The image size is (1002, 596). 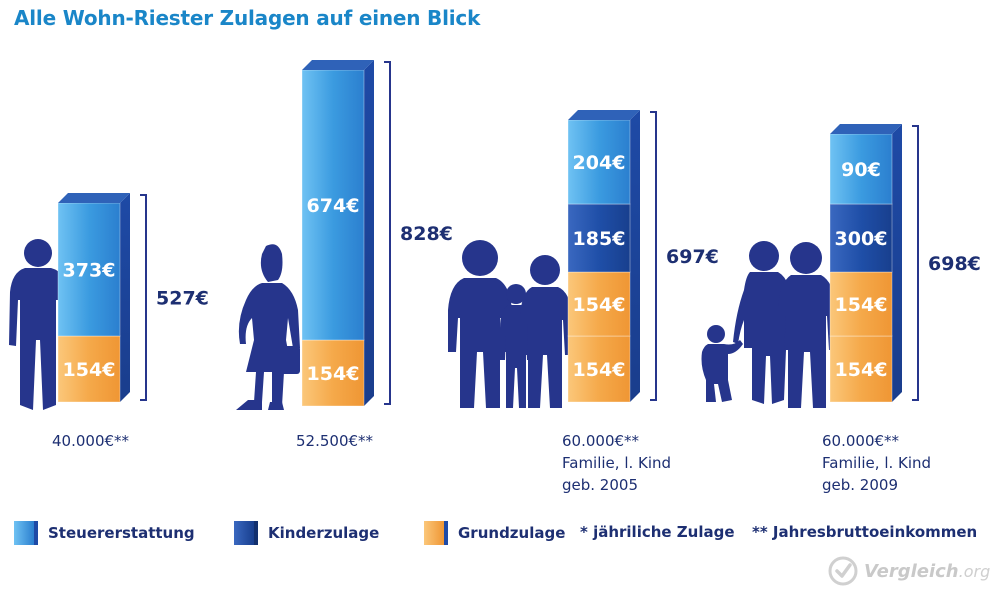 I want to click on category-caption-1: 40.000€**, so click(x=90, y=441).